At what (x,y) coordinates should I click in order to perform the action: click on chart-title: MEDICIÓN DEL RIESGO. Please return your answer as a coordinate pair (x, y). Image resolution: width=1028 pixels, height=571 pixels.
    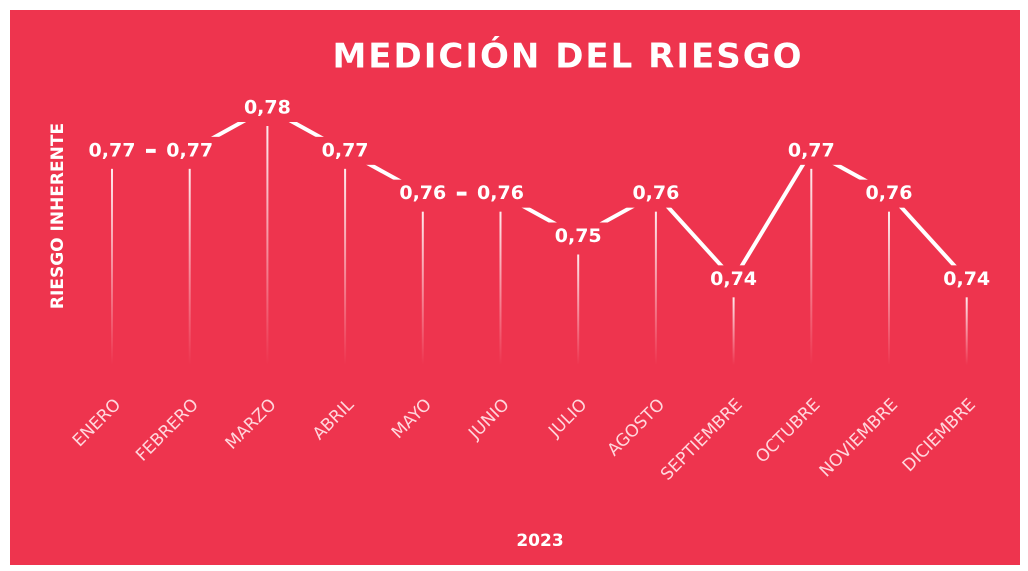
    Looking at the image, I should click on (567, 56).